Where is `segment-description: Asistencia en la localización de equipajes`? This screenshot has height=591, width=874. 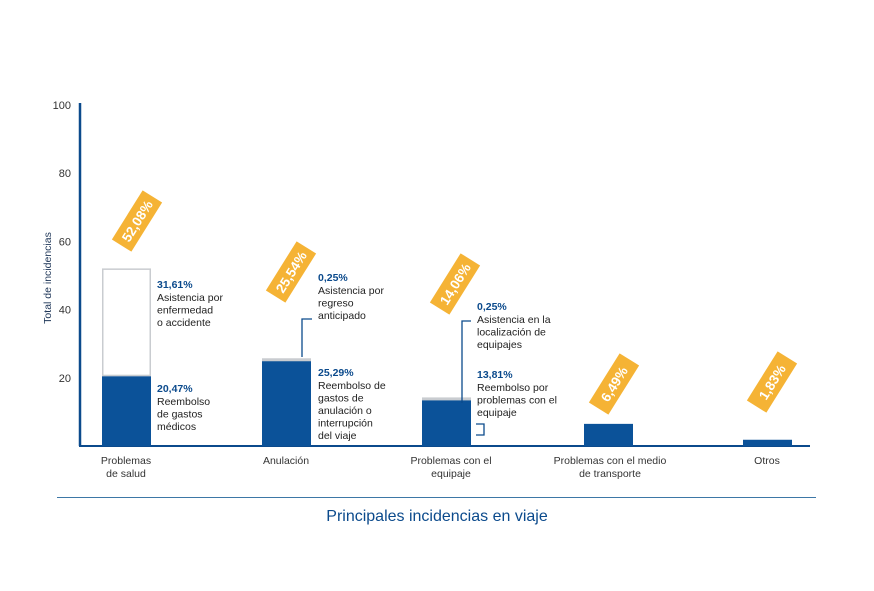
segment-description: Asistencia en la localización de equipajes is located at coordinates (514, 332).